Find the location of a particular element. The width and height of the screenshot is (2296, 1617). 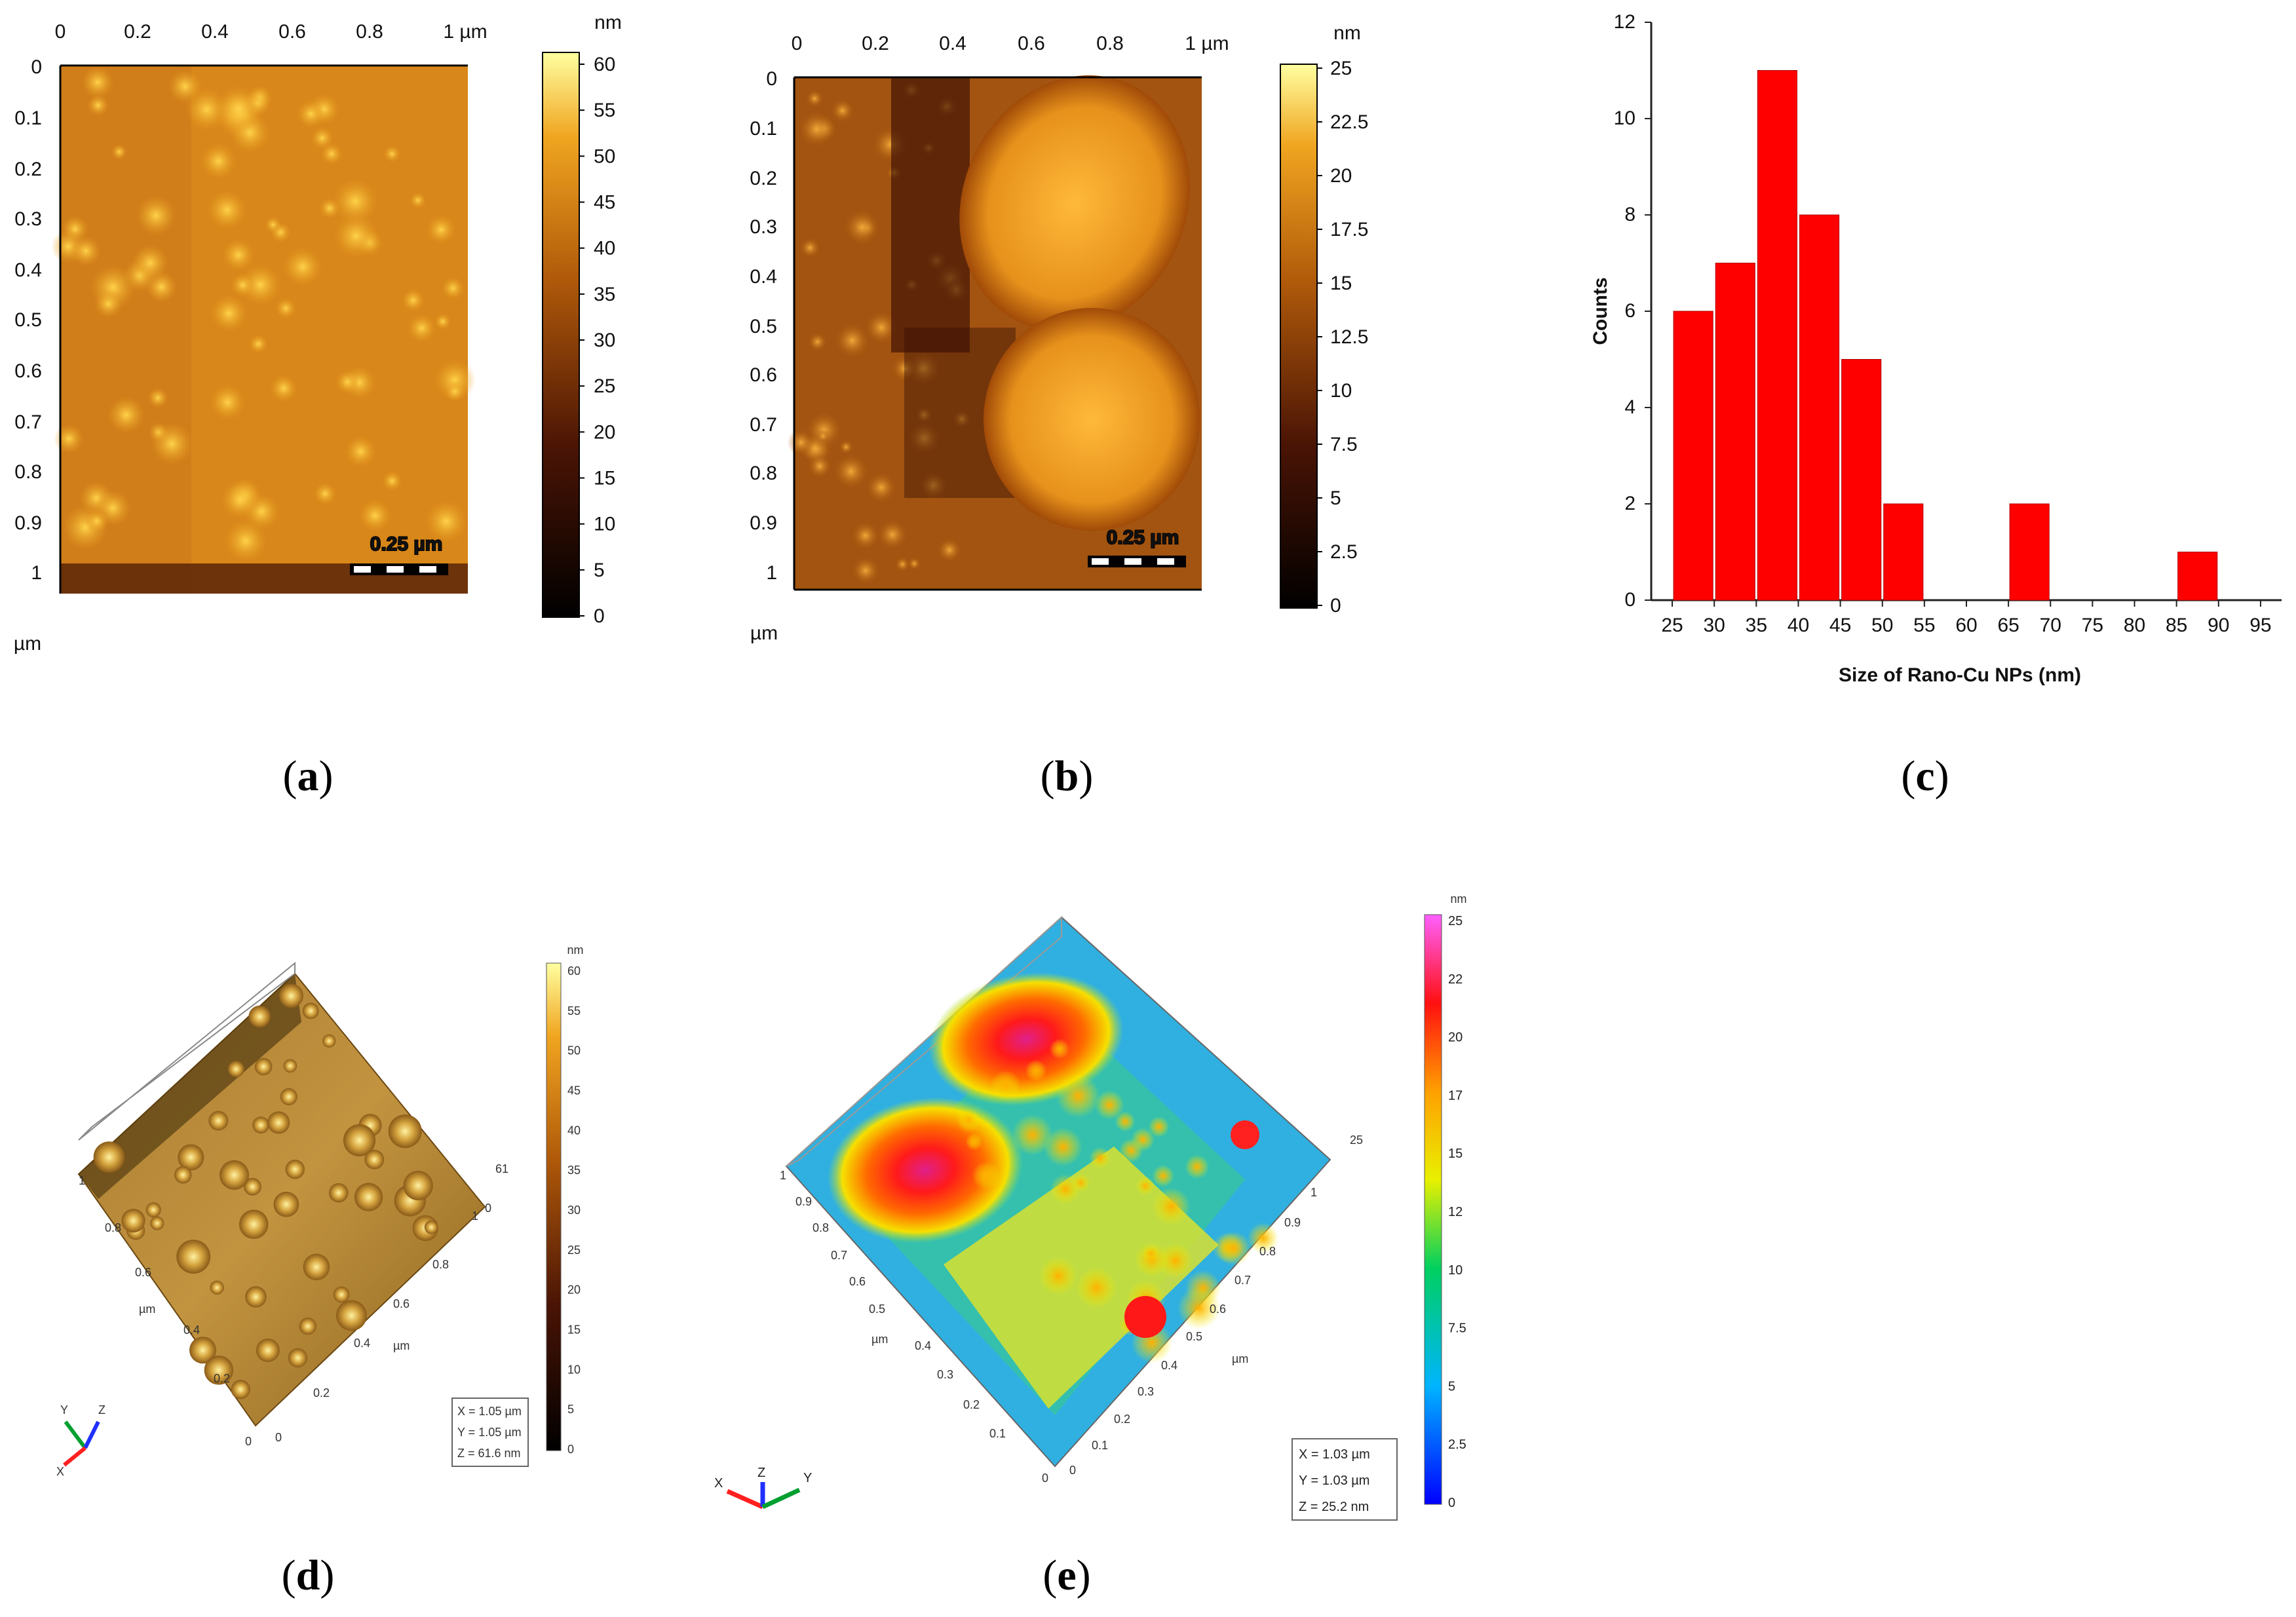

colorbar-tick: 0 is located at coordinates (1451, 1503).